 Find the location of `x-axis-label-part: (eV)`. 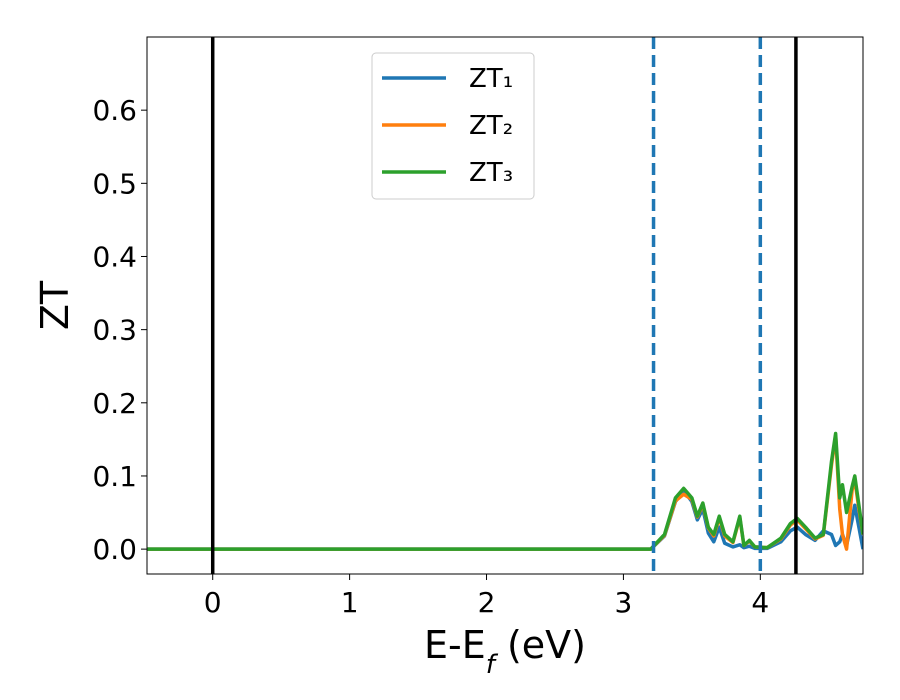

x-axis-label-part: (eV) is located at coordinates (540, 645).